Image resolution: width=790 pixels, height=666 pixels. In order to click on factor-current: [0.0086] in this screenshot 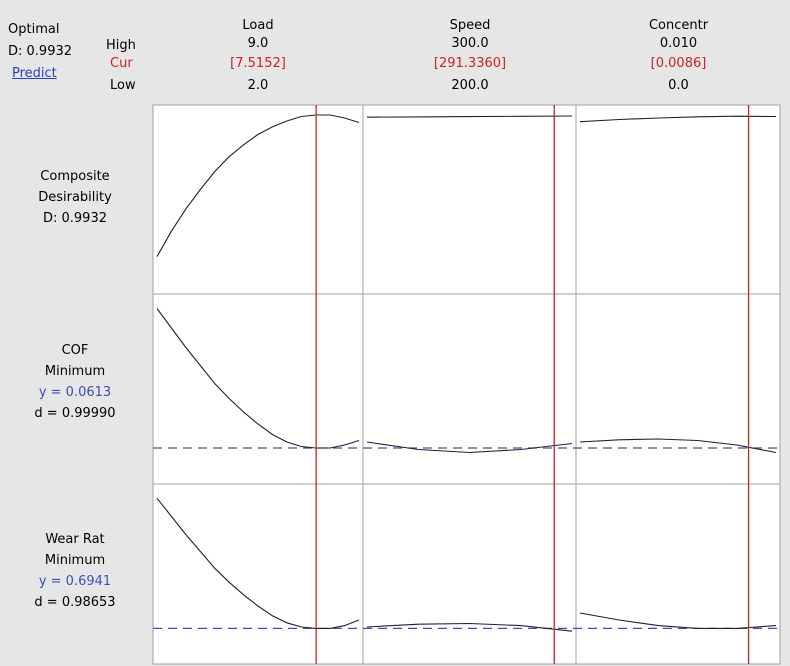, I will do `click(678, 63)`.